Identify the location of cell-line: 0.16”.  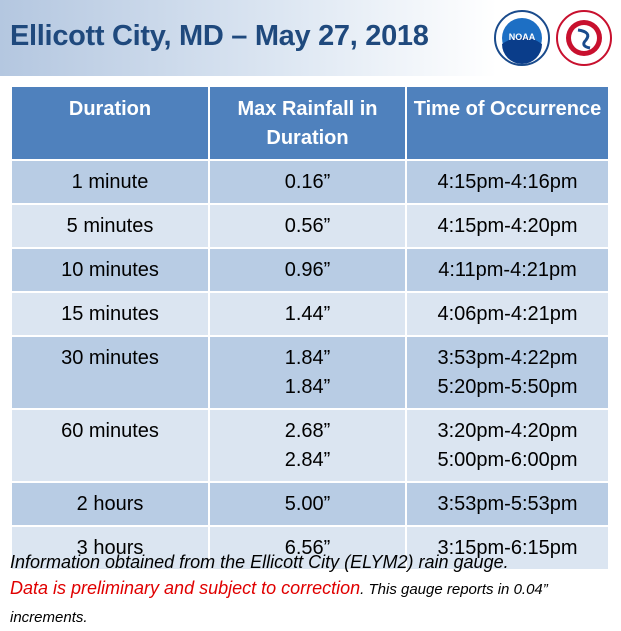
(307, 182).